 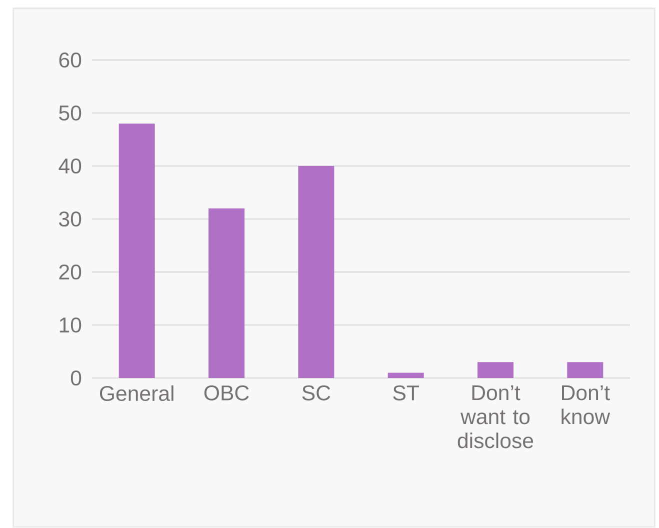 I want to click on x-tick-label: ST, so click(x=406, y=393).